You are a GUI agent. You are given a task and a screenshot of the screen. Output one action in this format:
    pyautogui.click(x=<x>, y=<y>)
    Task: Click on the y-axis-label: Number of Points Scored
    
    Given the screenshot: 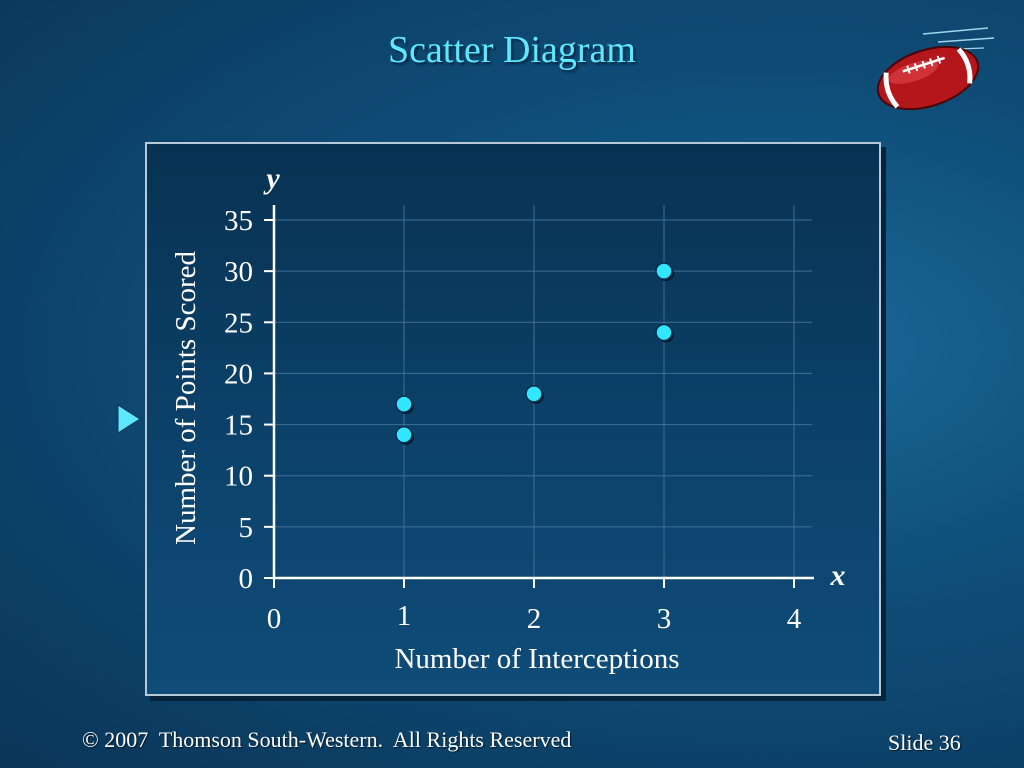 What is the action you would take?
    pyautogui.click(x=186, y=398)
    